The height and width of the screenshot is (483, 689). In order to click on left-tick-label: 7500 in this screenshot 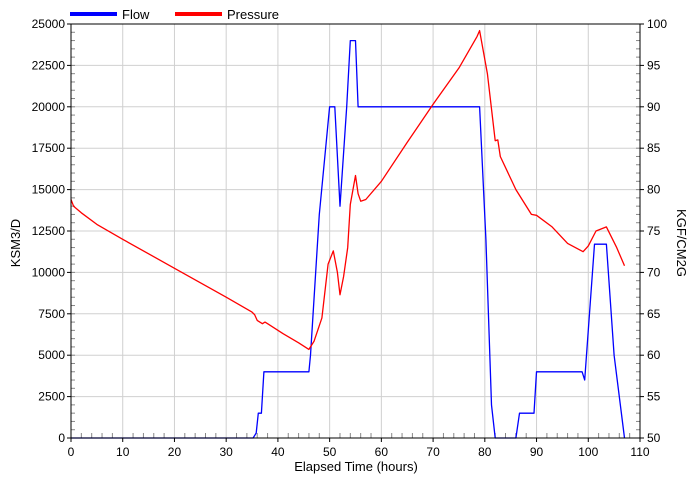, I will do `click(51, 314)`.